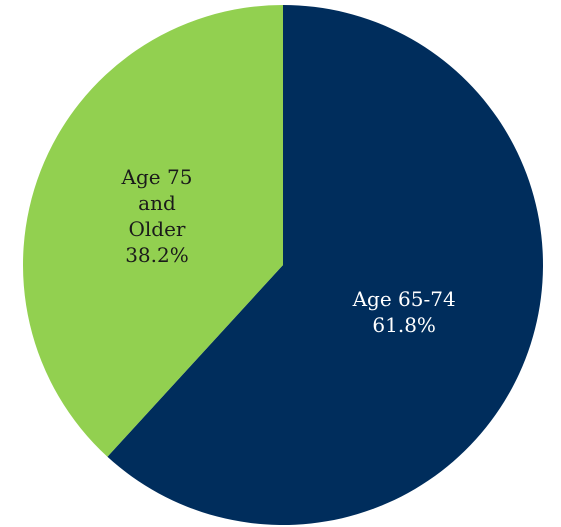  What do you see at coordinates (157, 203) in the screenshot?
I see `slice-label-line: and` at bounding box center [157, 203].